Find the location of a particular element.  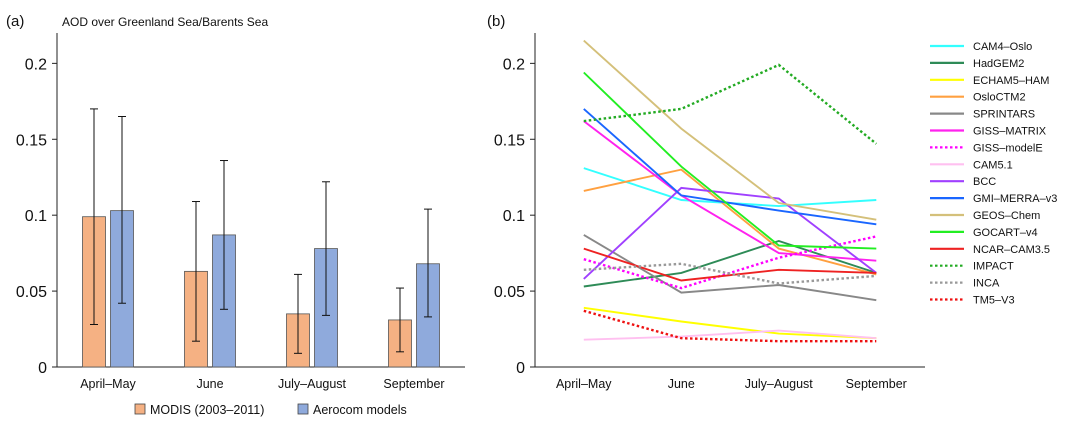

legend-label-giss-modele: GISS–modelE is located at coordinates (1008, 148).